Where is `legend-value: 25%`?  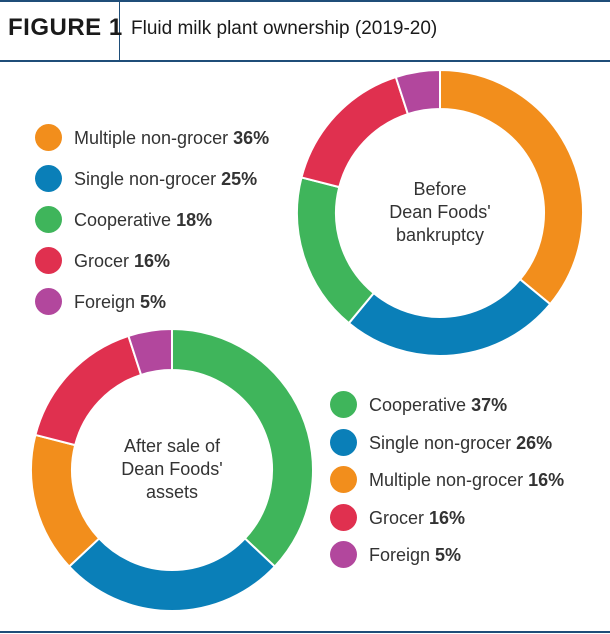 legend-value: 25% is located at coordinates (239, 179).